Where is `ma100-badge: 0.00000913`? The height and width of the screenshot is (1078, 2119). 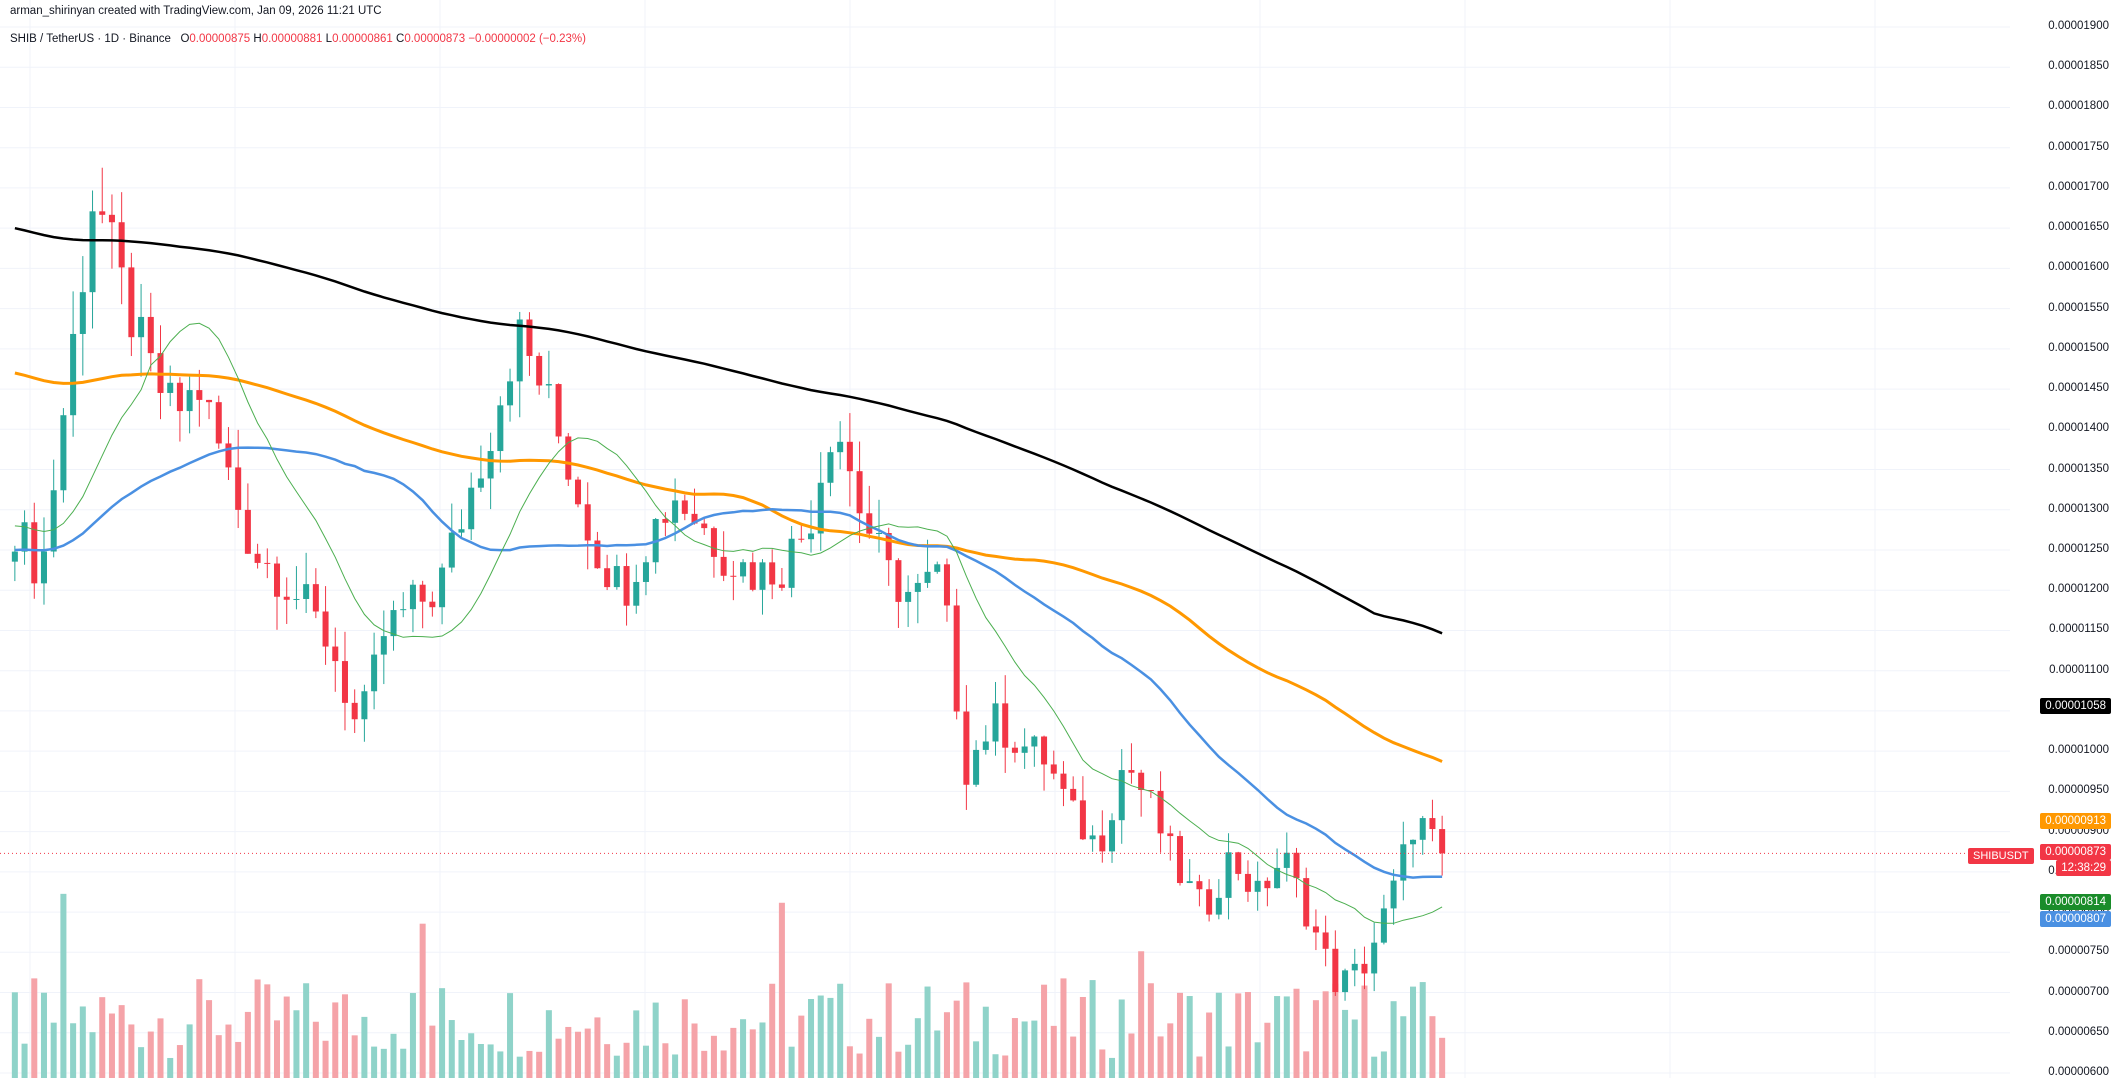
ma100-badge: 0.00000913 is located at coordinates (2075, 821).